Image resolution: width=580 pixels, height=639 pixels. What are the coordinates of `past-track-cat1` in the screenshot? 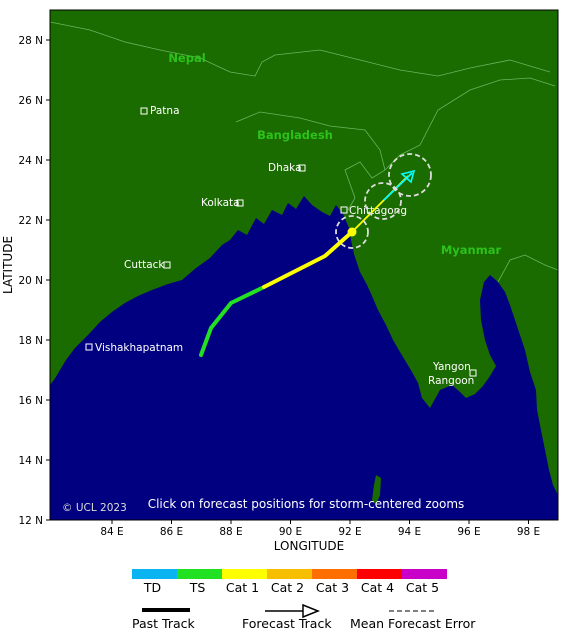 It's located at (308, 259).